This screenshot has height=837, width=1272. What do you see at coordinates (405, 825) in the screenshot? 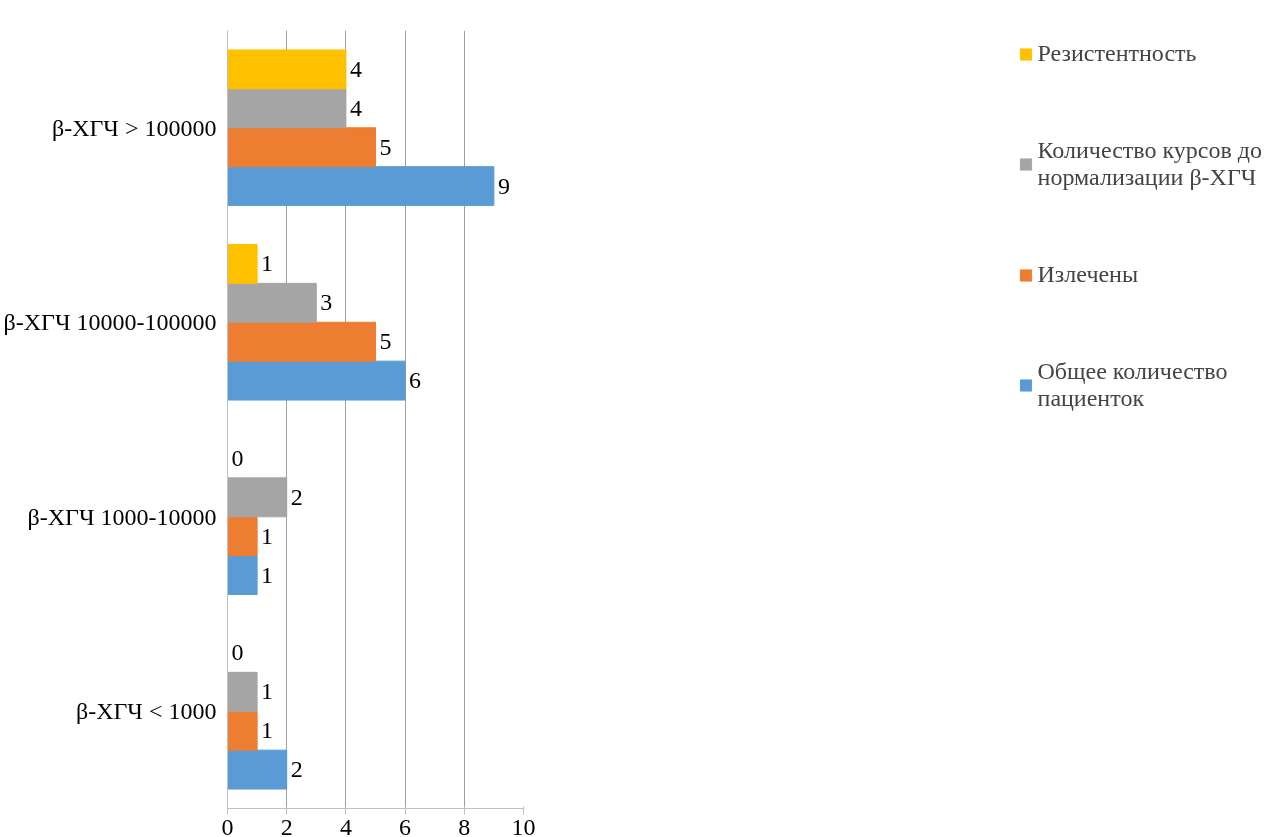
I see `x-tick-label: 6` at bounding box center [405, 825].